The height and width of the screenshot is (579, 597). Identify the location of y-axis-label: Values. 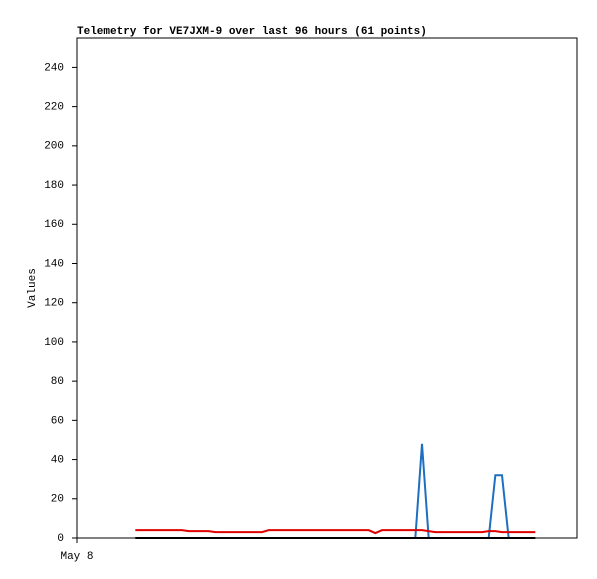
(33, 288).